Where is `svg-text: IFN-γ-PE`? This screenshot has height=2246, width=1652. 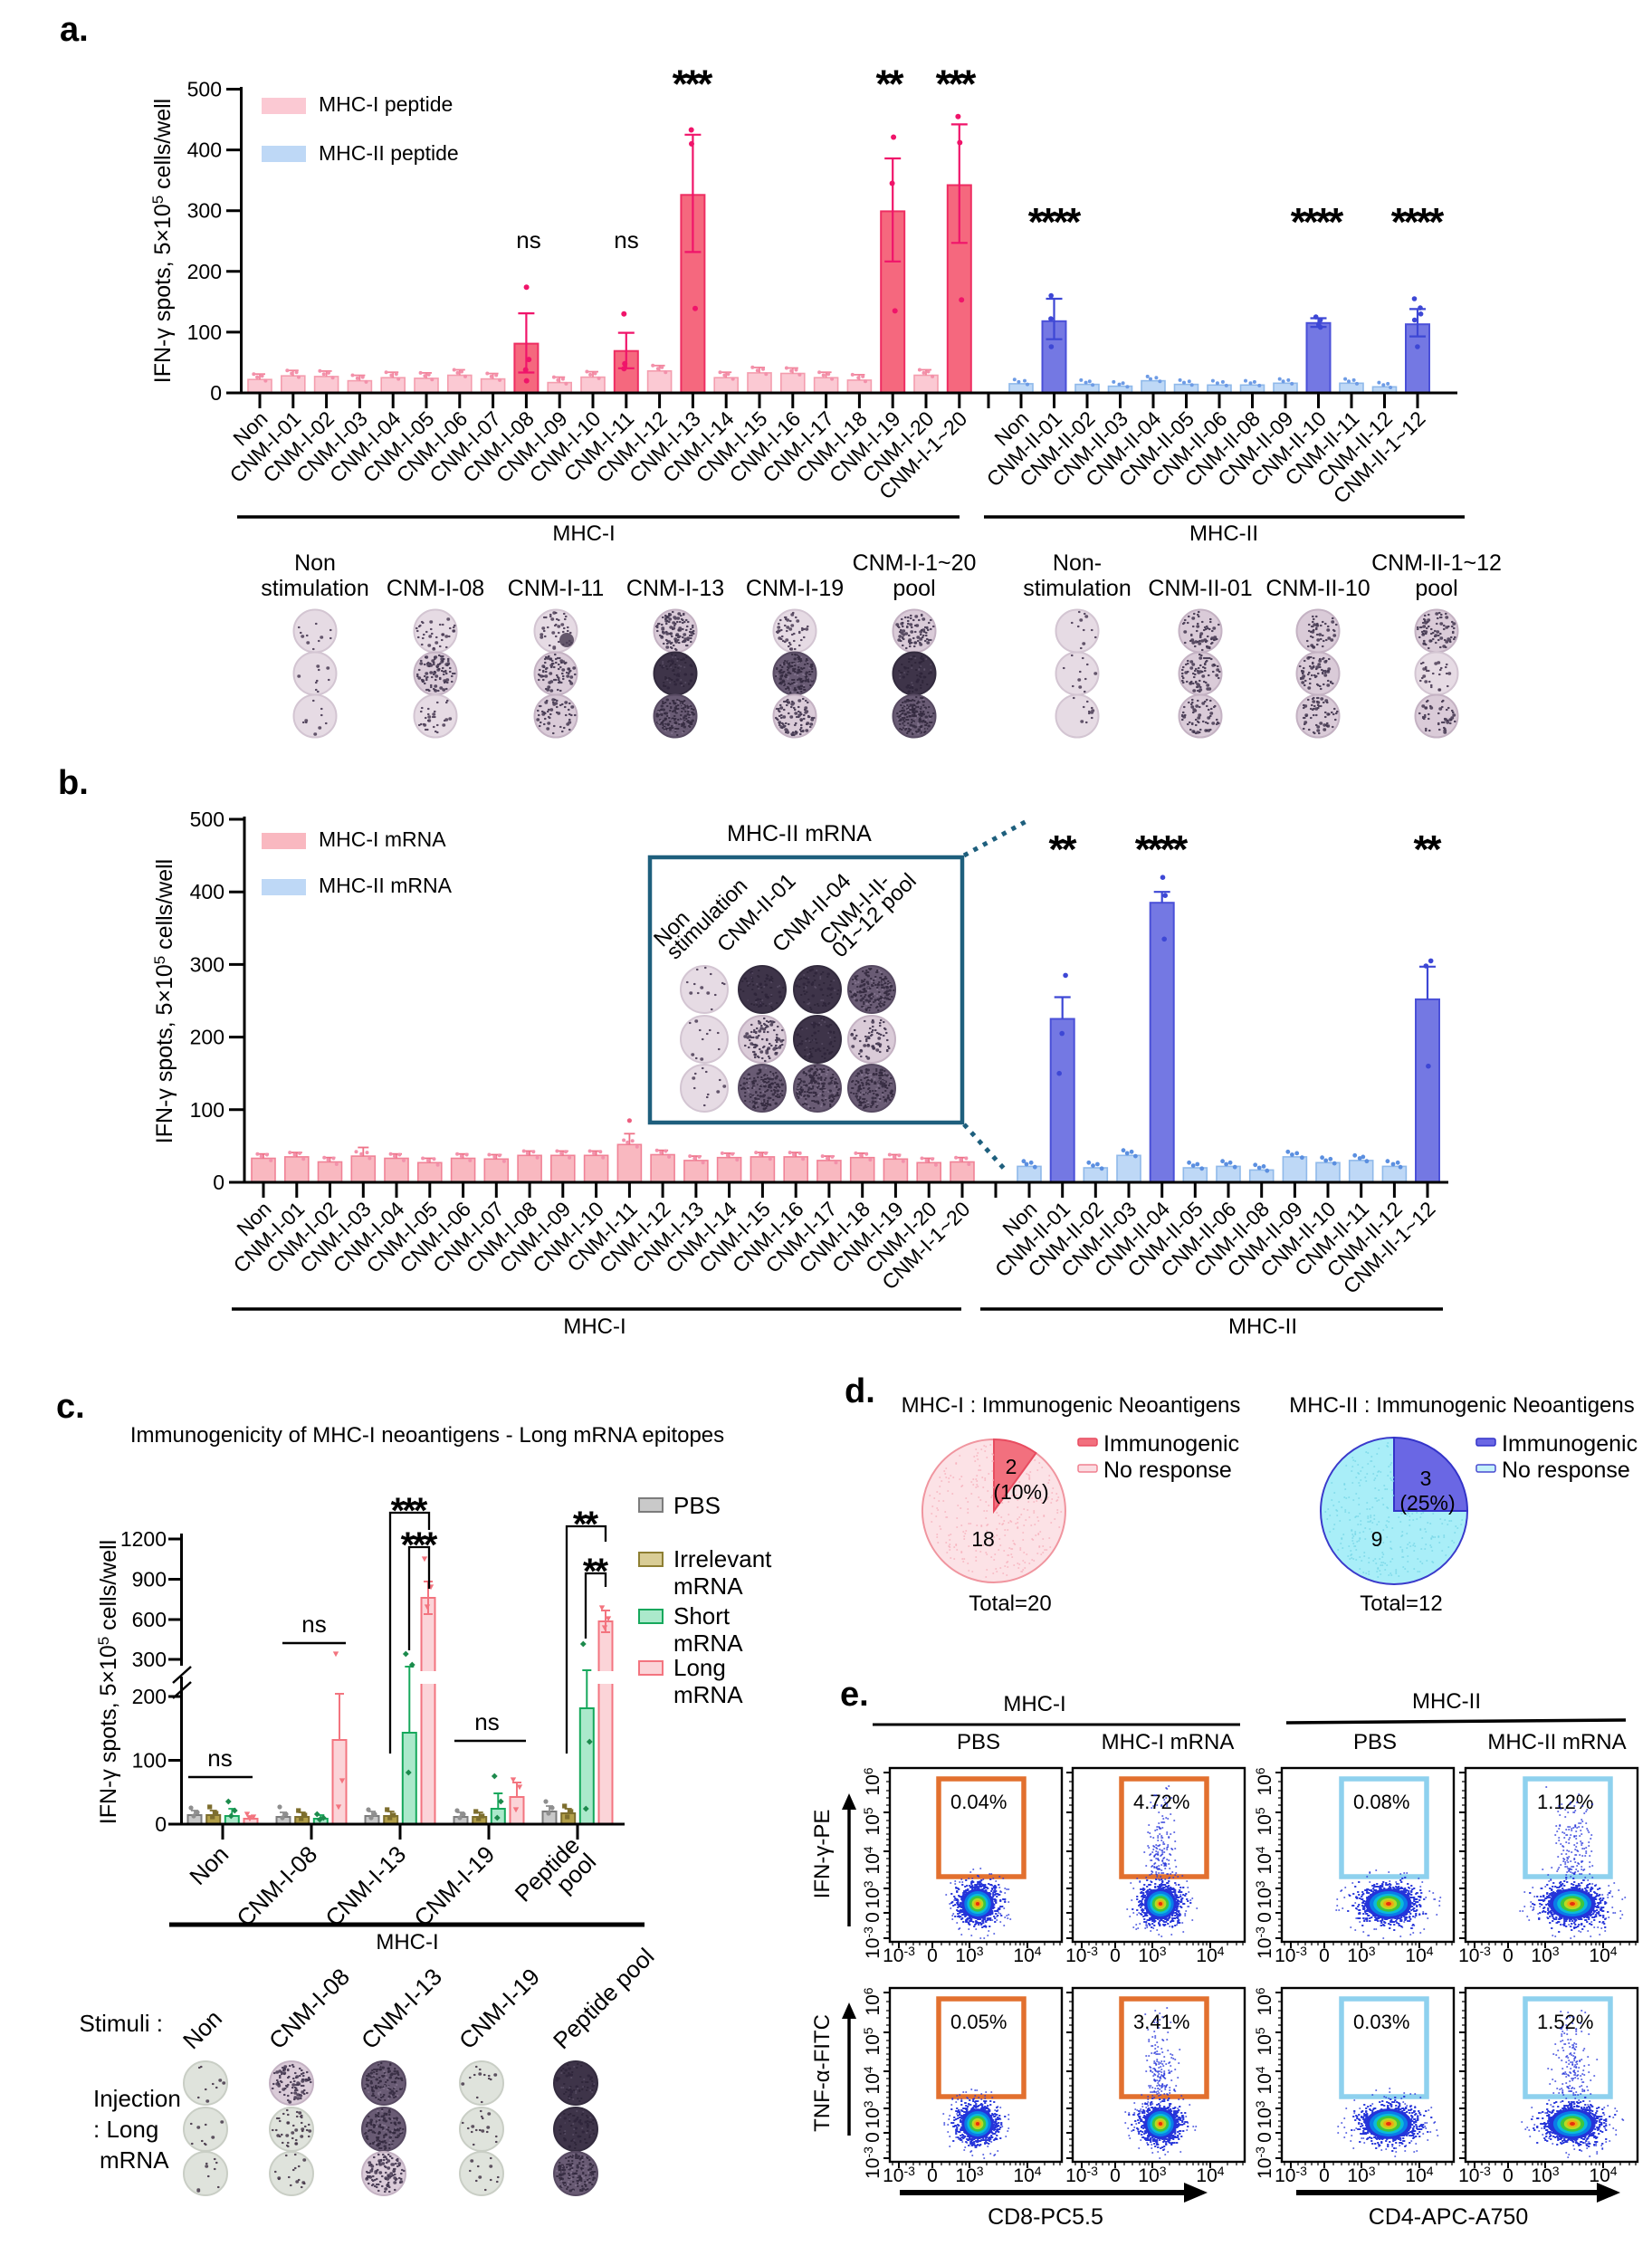 svg-text: IFN-γ-PE is located at coordinates (822, 1854).